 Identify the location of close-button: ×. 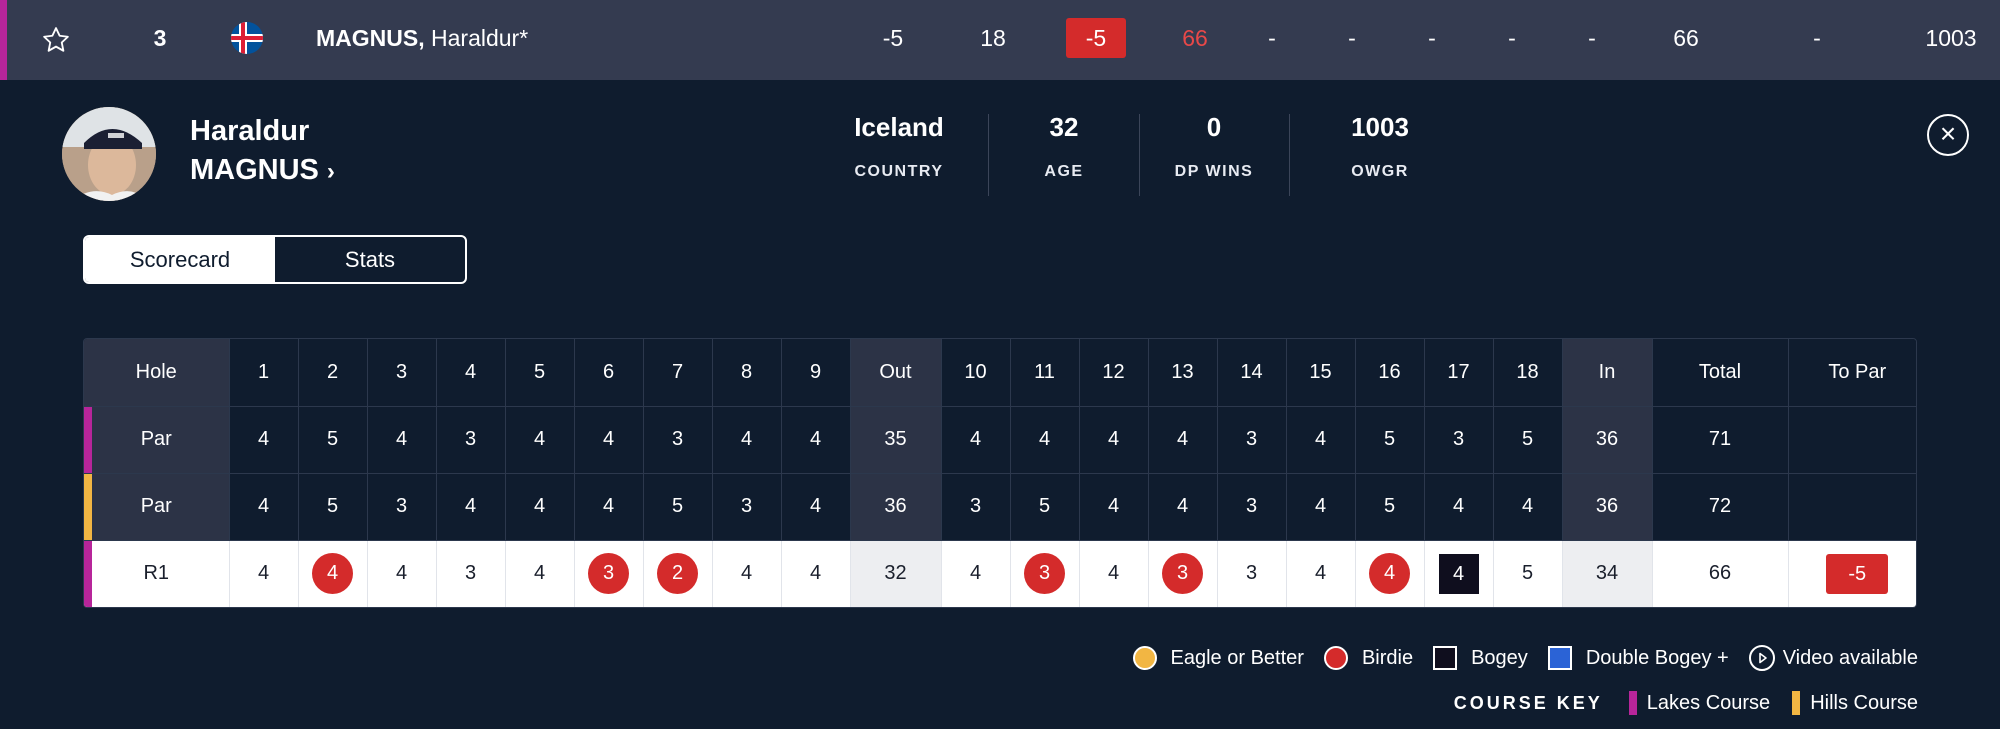
(1948, 135).